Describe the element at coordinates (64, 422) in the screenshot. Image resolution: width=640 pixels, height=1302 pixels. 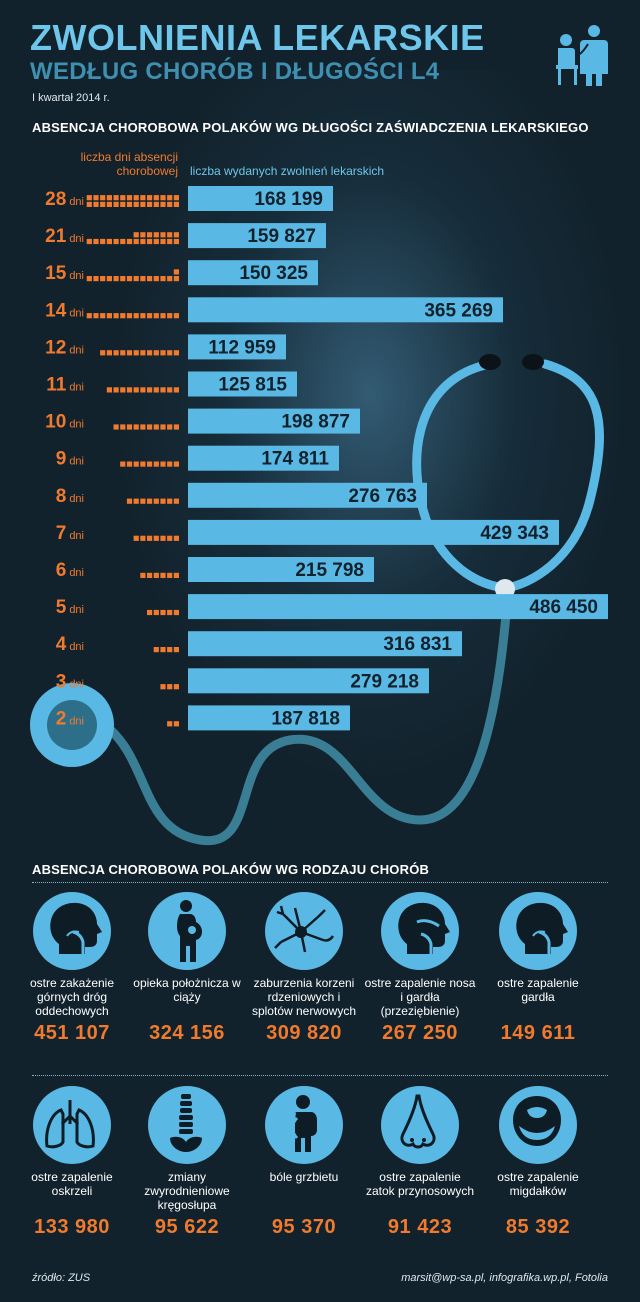
I see `day-label: 10 dni` at that location.